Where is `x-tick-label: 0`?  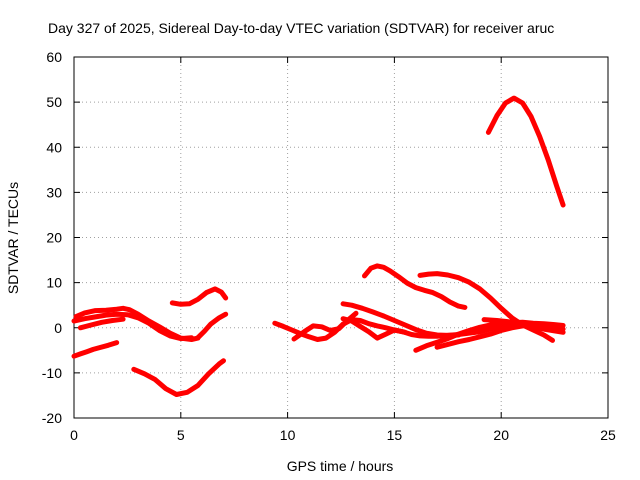 x-tick-label: 0 is located at coordinates (74, 435).